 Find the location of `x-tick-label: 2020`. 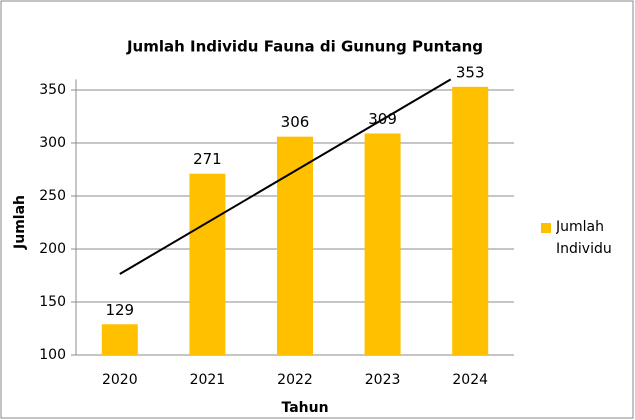

x-tick-label: 2020 is located at coordinates (120, 380).